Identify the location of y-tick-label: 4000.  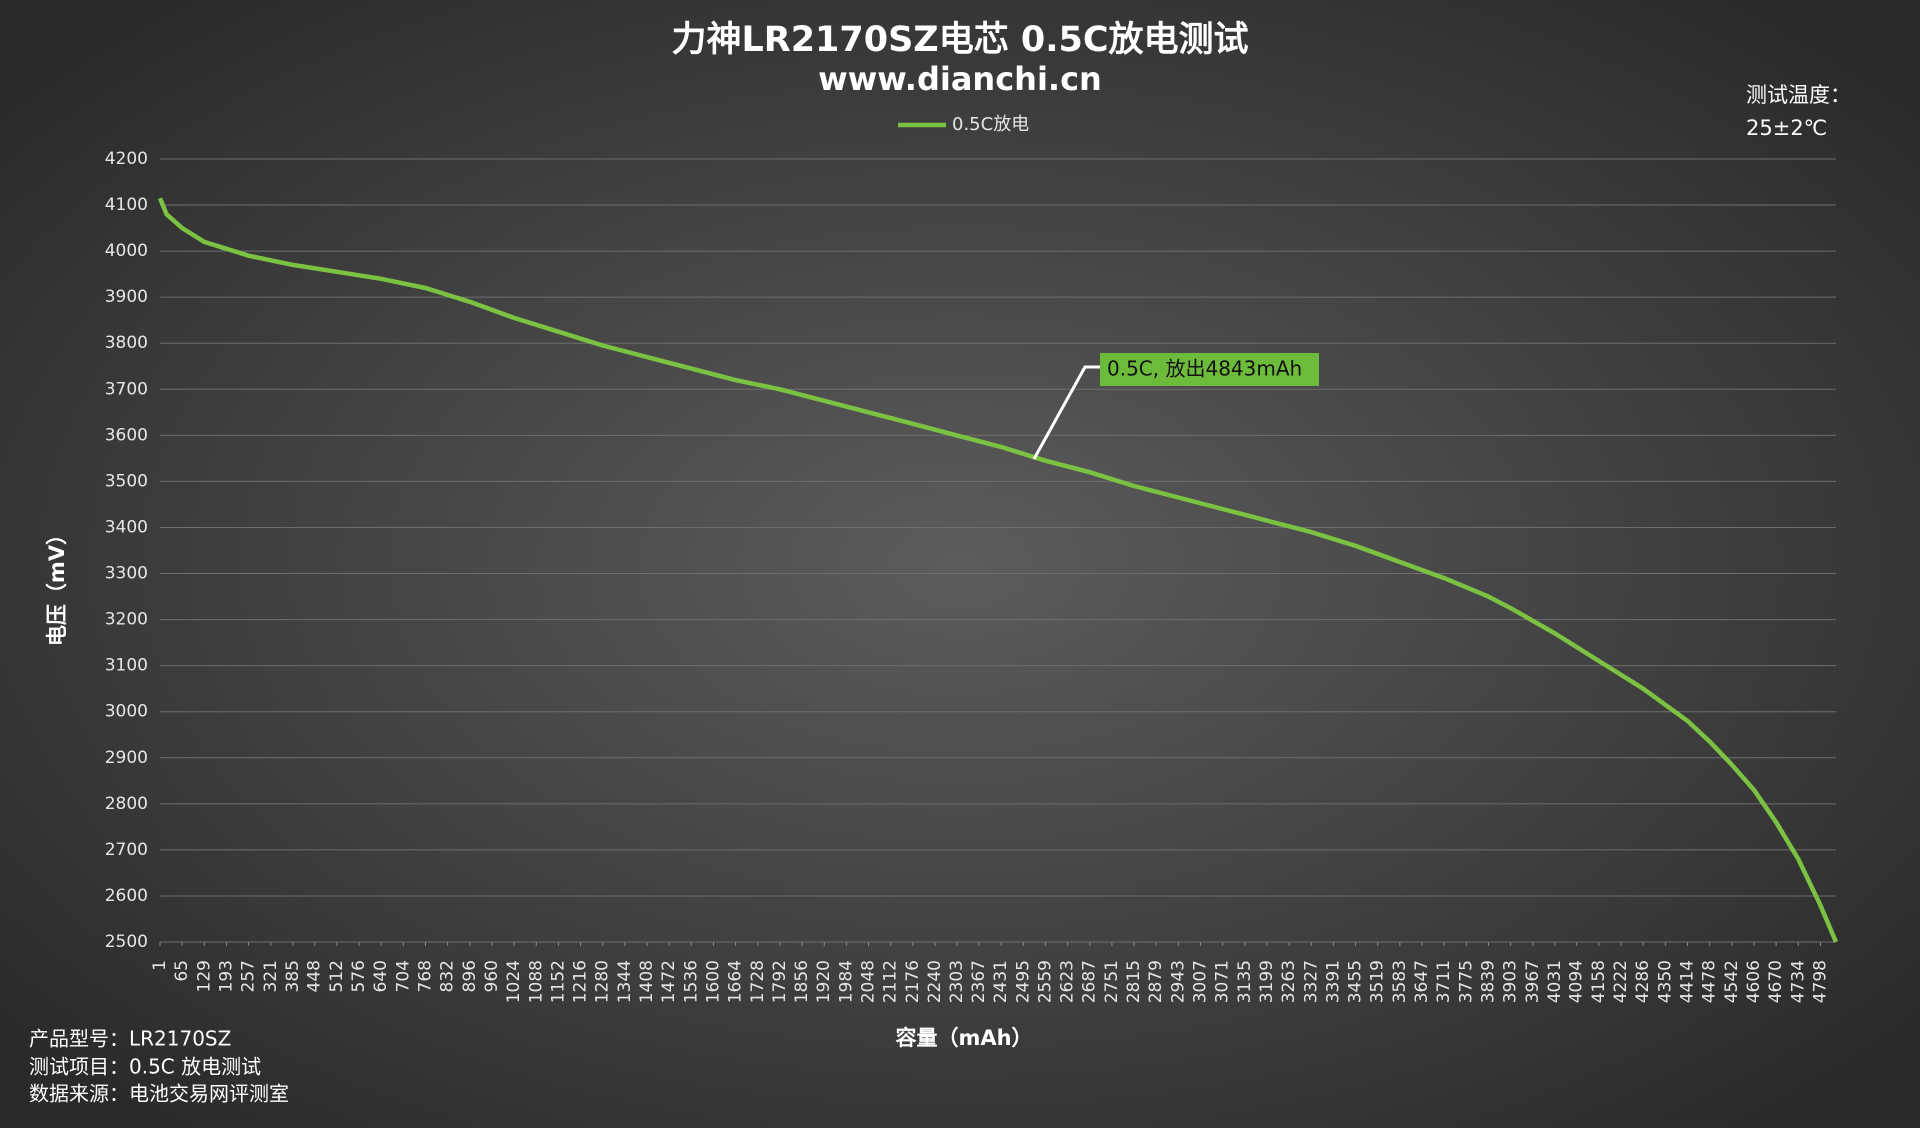
(126, 251).